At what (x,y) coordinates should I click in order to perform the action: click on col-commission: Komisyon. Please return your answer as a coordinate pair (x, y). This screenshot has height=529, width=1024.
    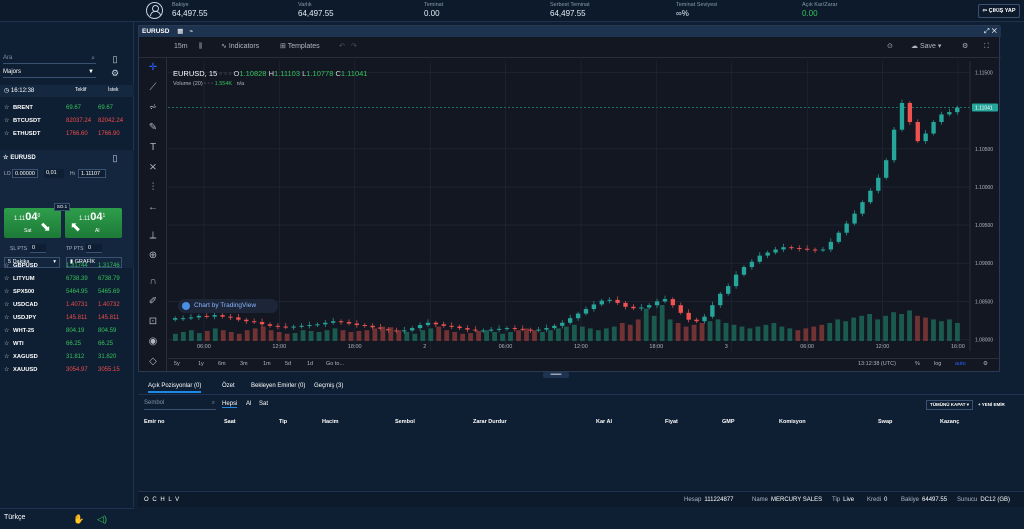
    Looking at the image, I should click on (792, 422).